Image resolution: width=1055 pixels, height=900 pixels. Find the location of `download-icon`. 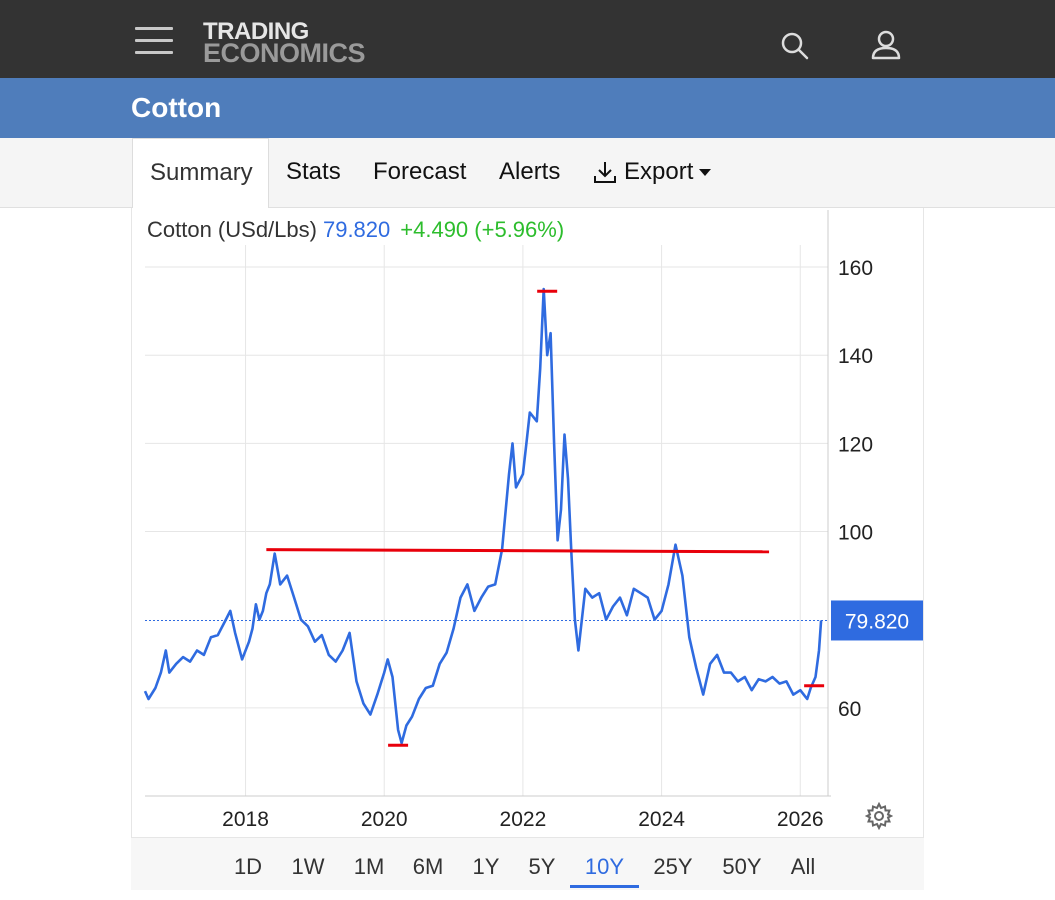

download-icon is located at coordinates (605, 172).